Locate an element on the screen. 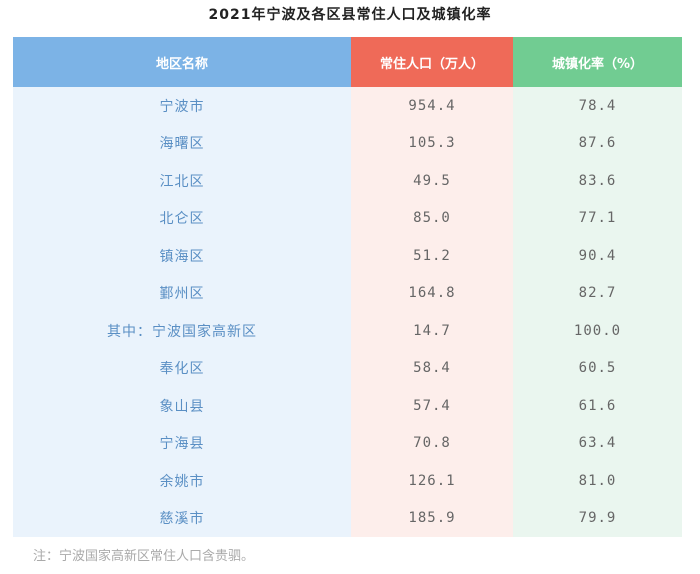 The width and height of the screenshot is (700, 574). cell-urbanization: 79.9 is located at coordinates (597, 518).